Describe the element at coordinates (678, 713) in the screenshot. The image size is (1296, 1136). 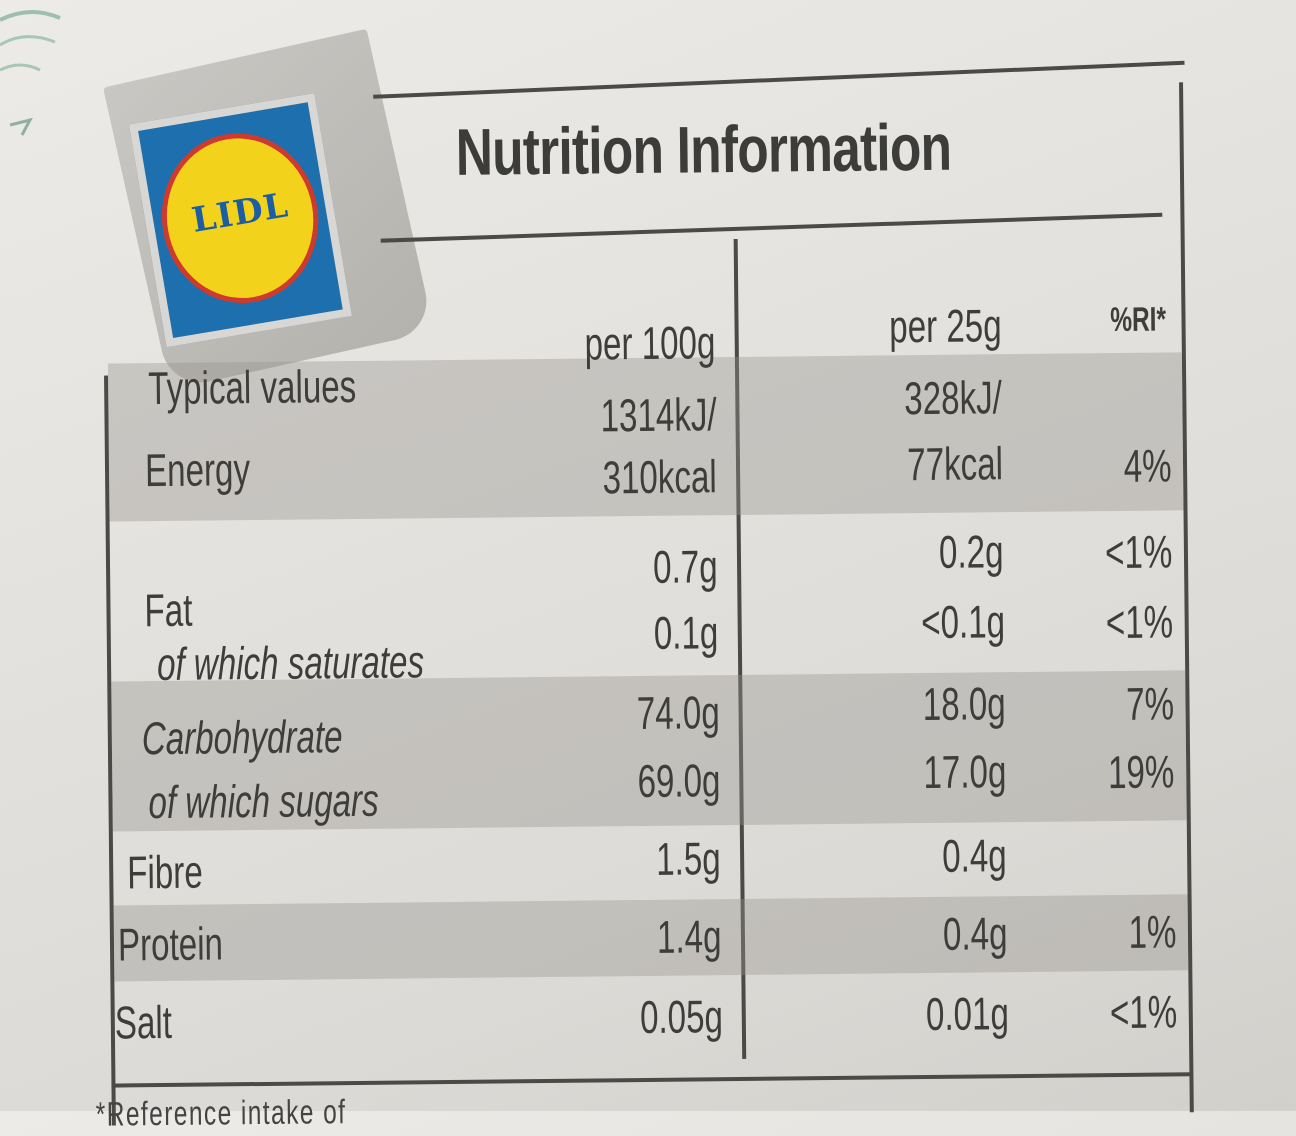
I see `carbohydrate-100: 74.0g` at that location.